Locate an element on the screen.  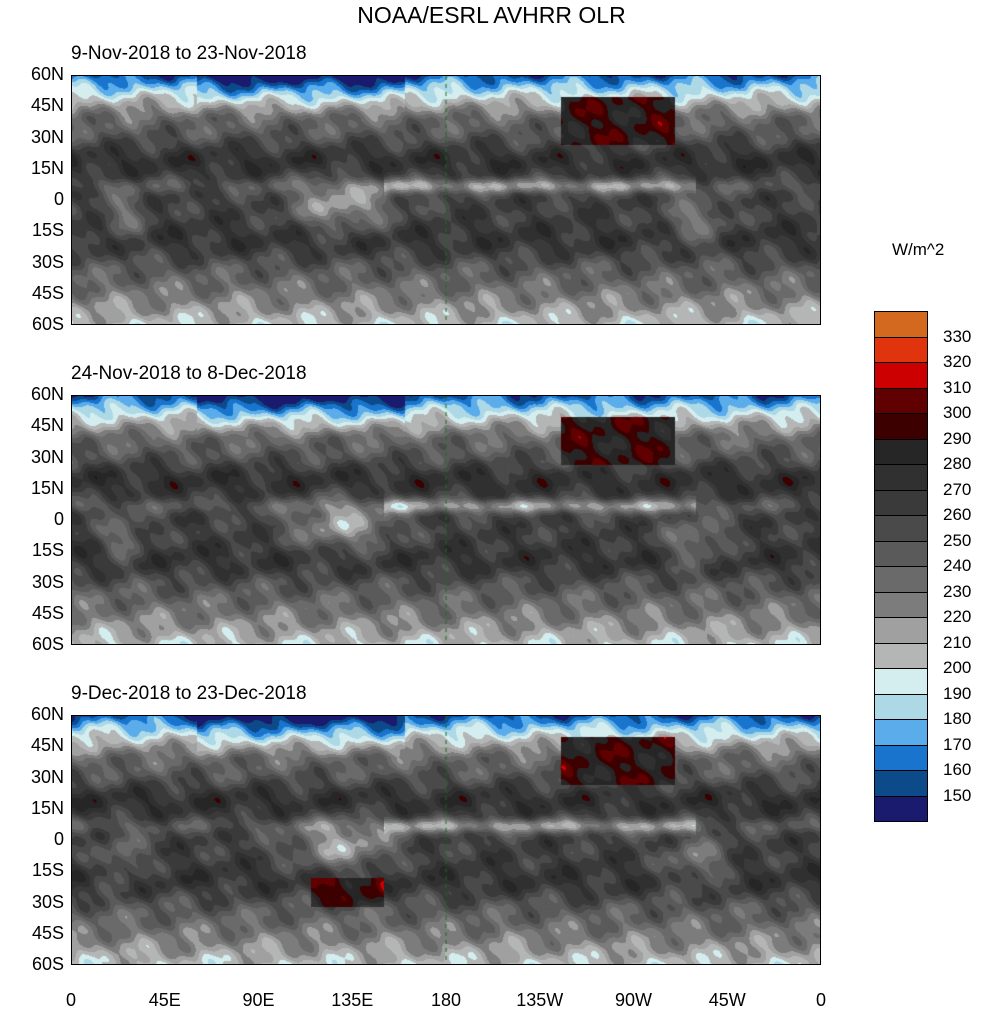
colorbar-label: 330 is located at coordinates (957, 336).